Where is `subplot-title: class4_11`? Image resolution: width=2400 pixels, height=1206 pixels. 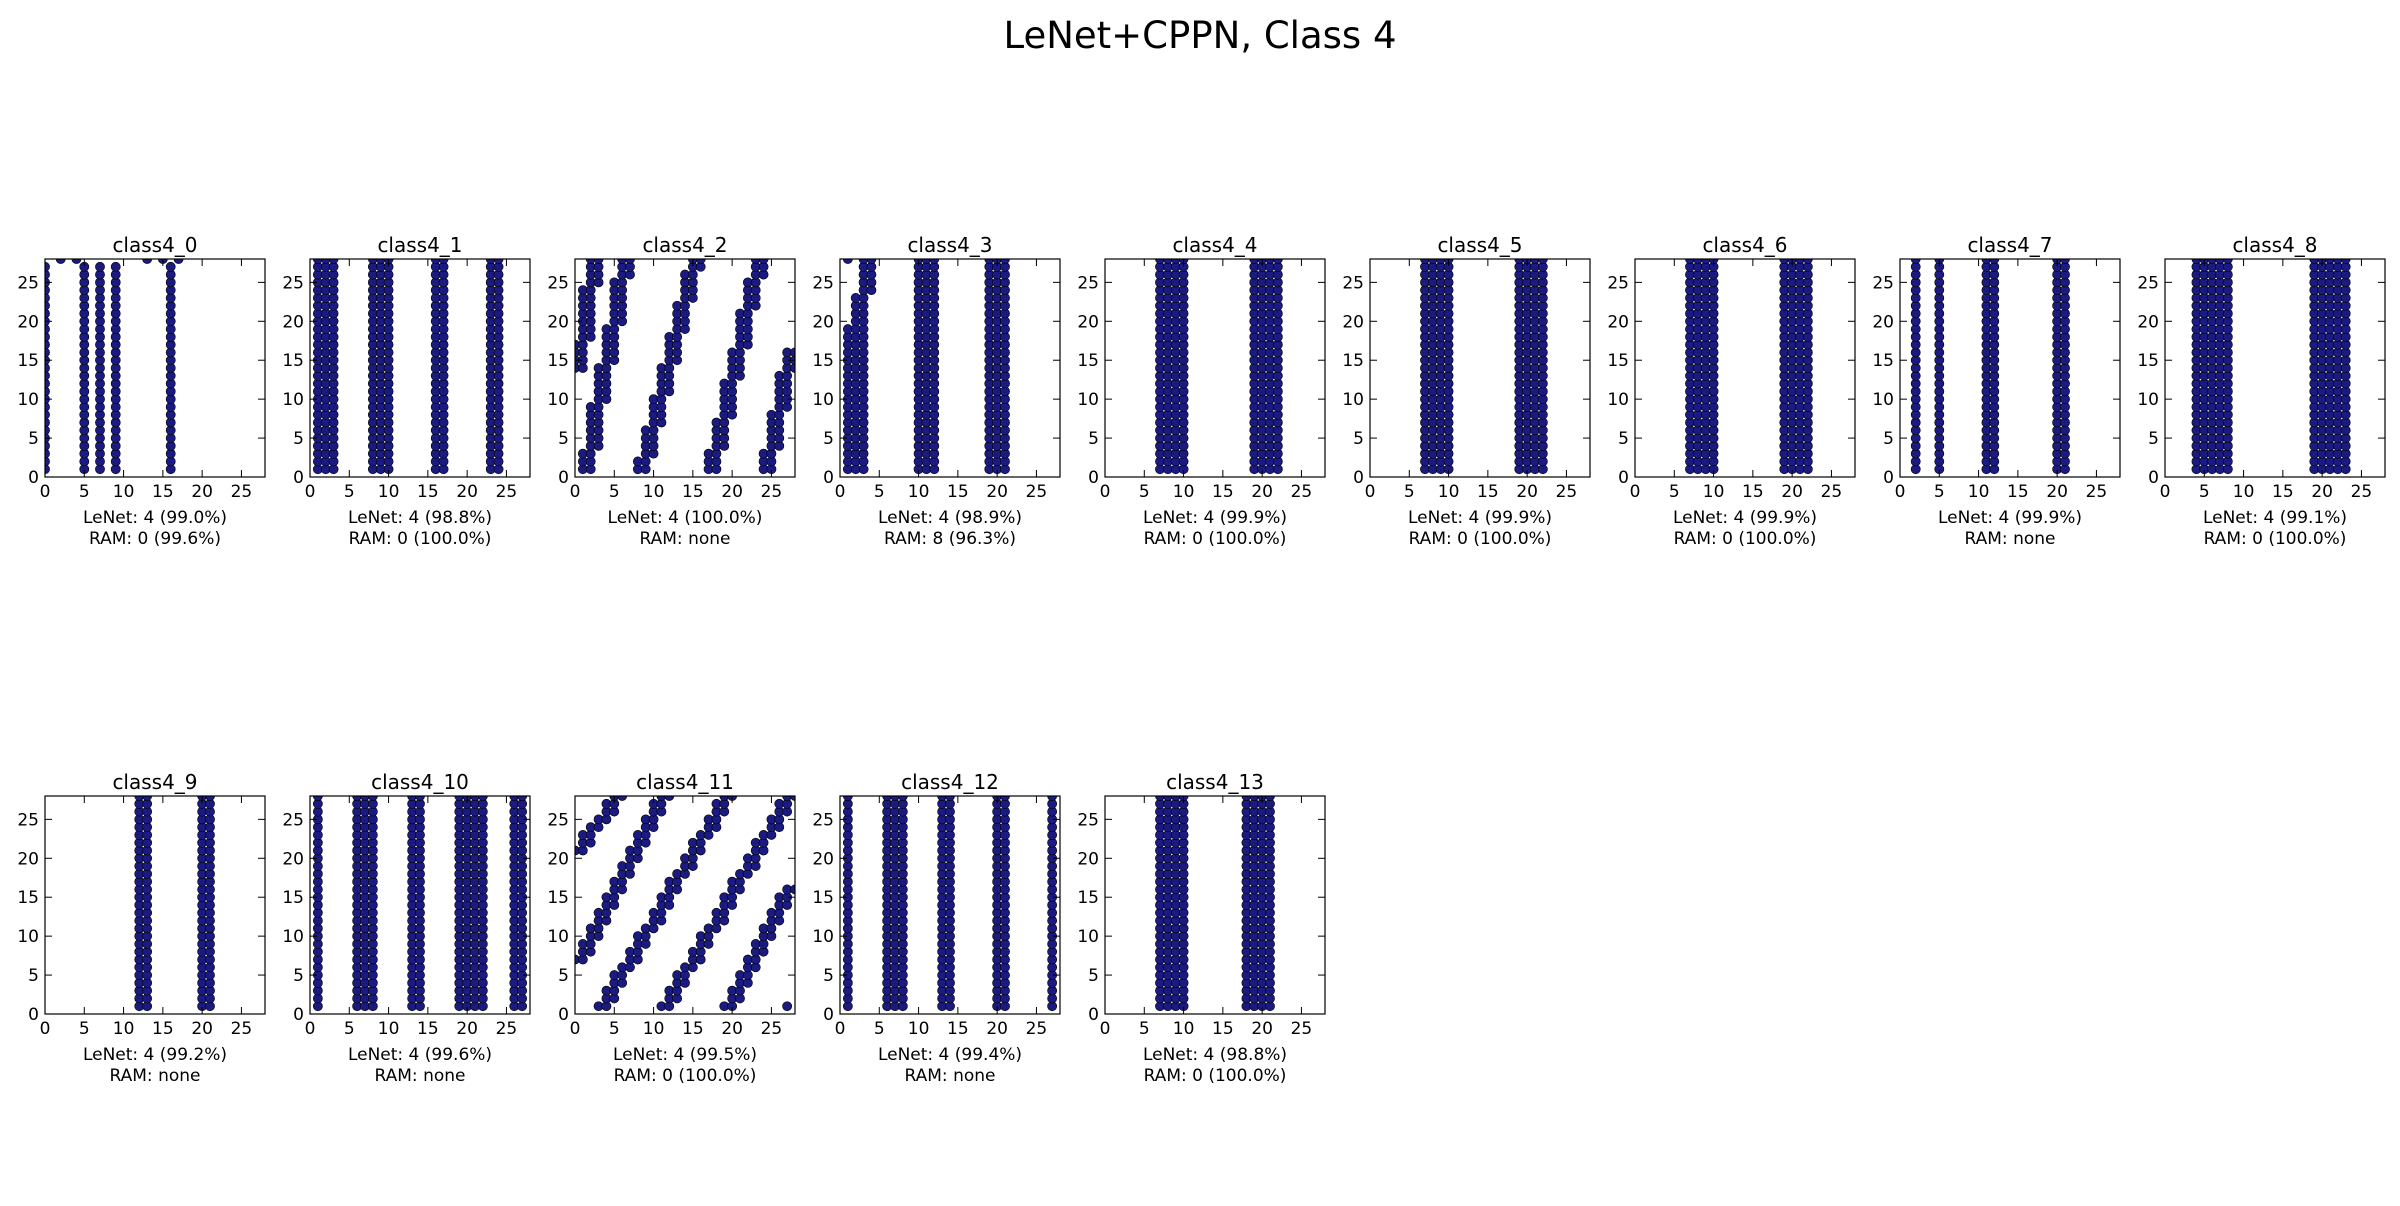 subplot-title: class4_11 is located at coordinates (685, 782).